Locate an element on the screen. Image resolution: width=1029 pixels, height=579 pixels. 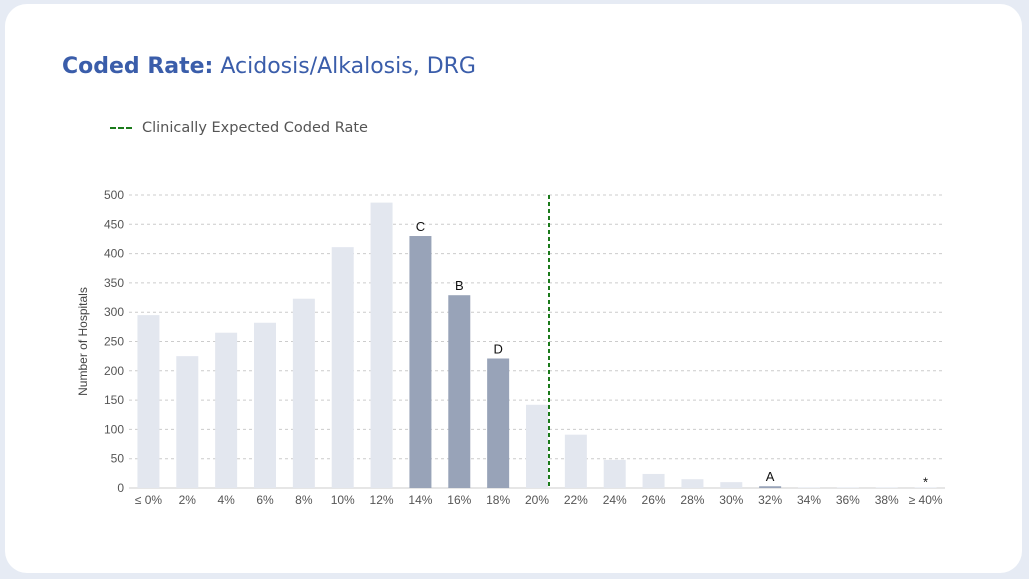
legend: Clinically Expected Coded Rate is located at coordinates (239, 128).